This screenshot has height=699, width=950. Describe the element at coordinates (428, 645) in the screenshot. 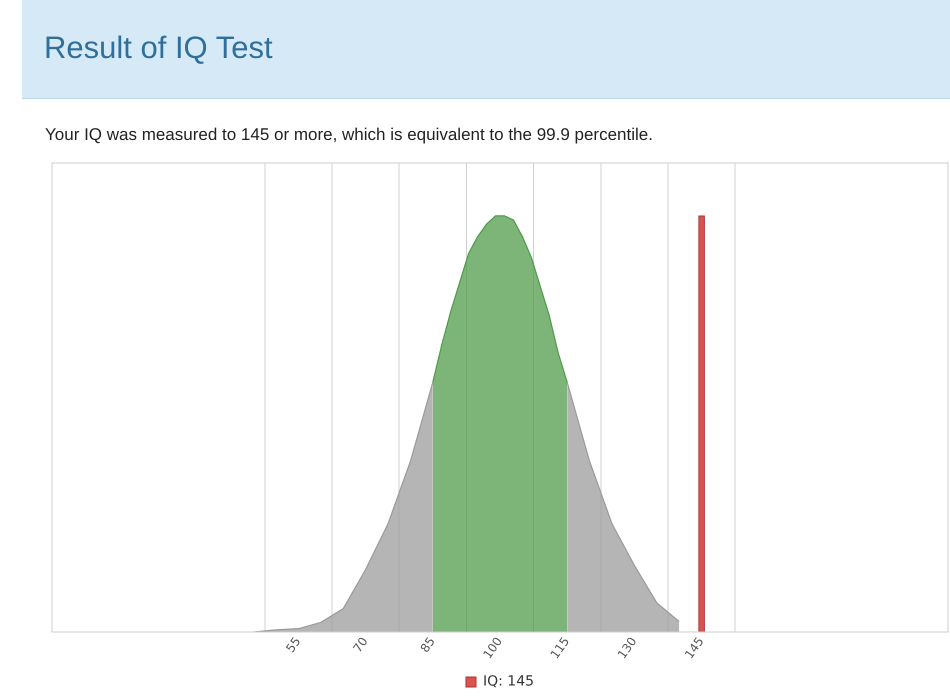

I see `x-tick-label: 85` at that location.